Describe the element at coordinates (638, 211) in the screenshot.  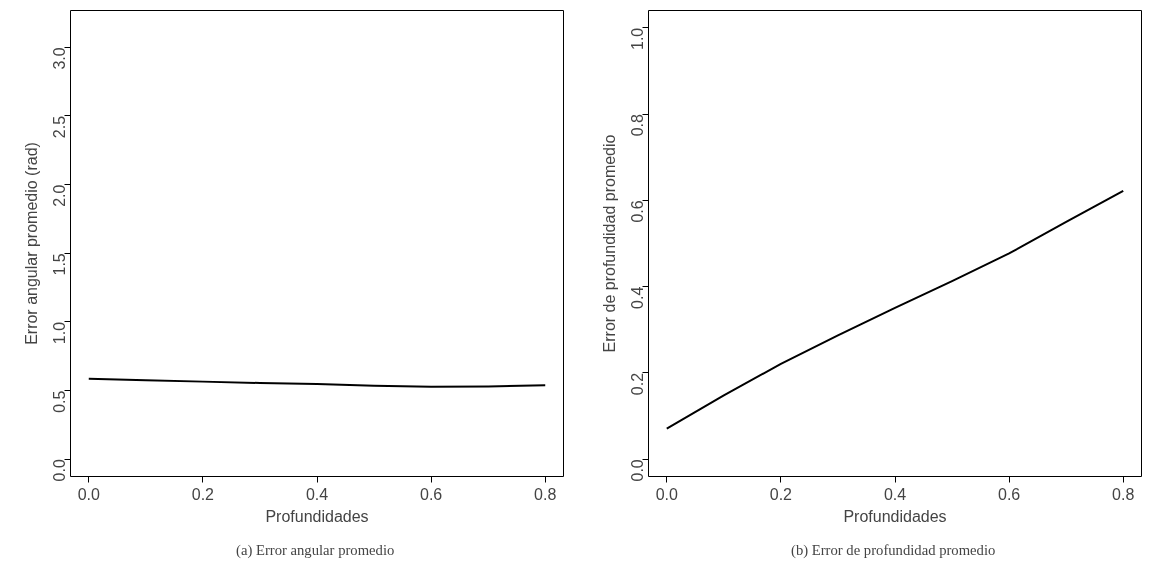
I see `y-tick-label: 0.6` at that location.